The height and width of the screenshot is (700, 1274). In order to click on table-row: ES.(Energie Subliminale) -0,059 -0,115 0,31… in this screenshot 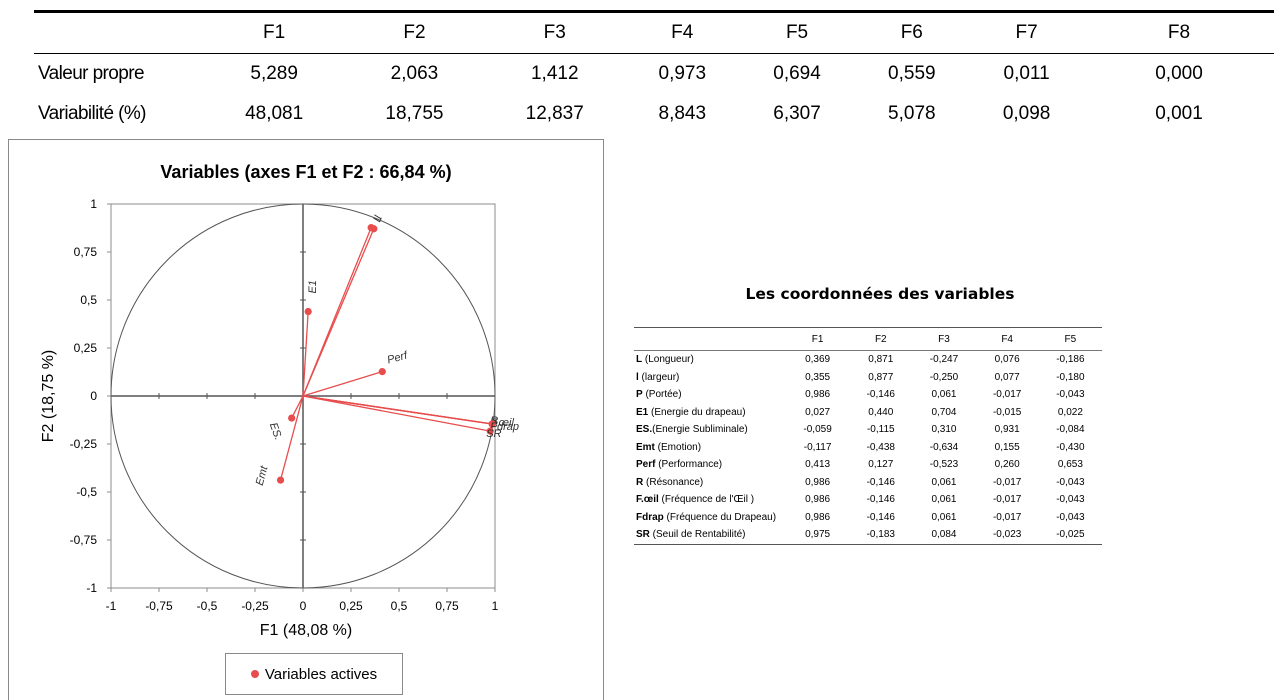, I will do `click(868, 430)`.